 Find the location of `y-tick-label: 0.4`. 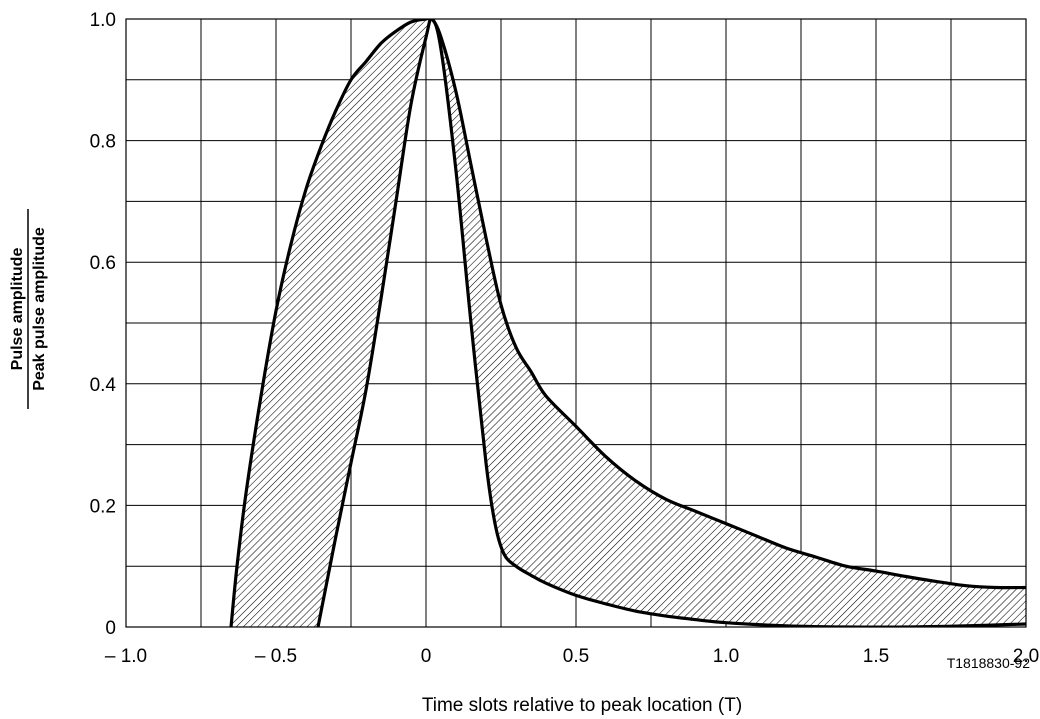

y-tick-label: 0.4 is located at coordinates (103, 385).